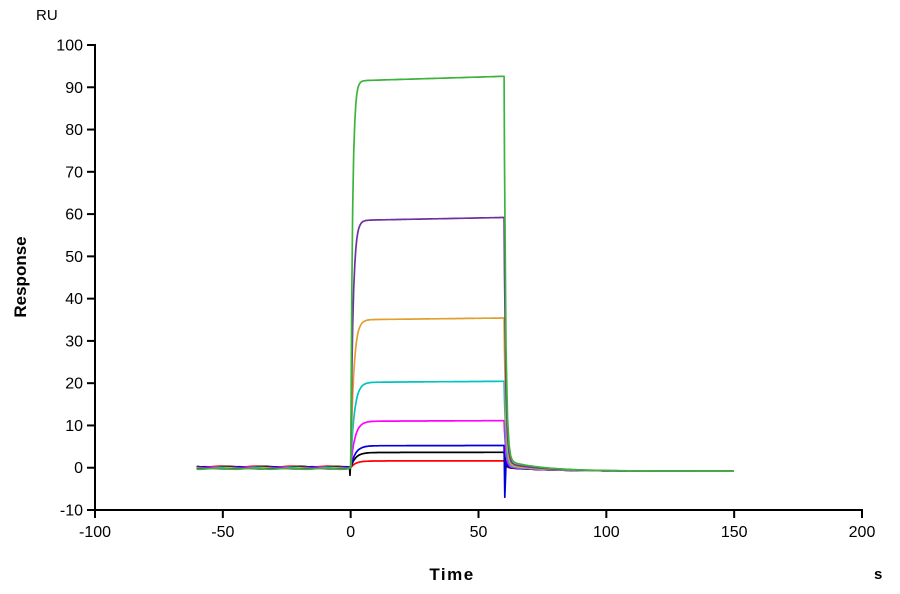  I want to click on x-tick-label: 150, so click(734, 532).